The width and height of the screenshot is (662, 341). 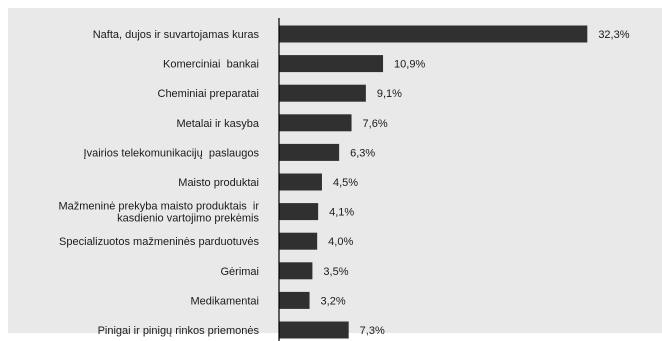 What do you see at coordinates (172, 153) in the screenshot?
I see `category-label-5: Įvairios telekomunikacijų paslaugos` at bounding box center [172, 153].